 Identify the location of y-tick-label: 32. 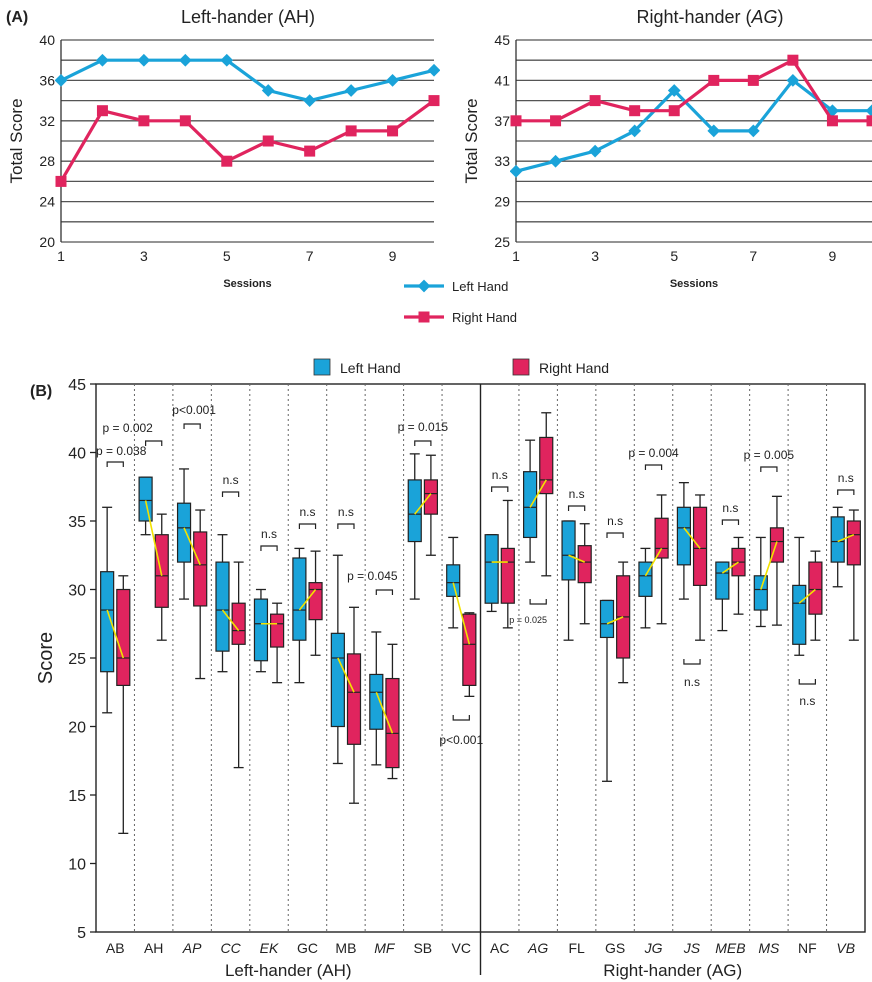
(47, 121).